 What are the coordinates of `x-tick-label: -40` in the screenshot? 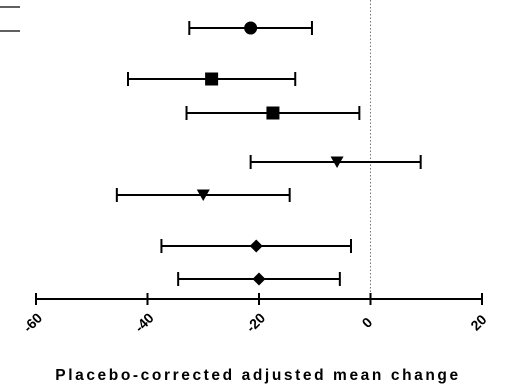 It's located at (144, 323).